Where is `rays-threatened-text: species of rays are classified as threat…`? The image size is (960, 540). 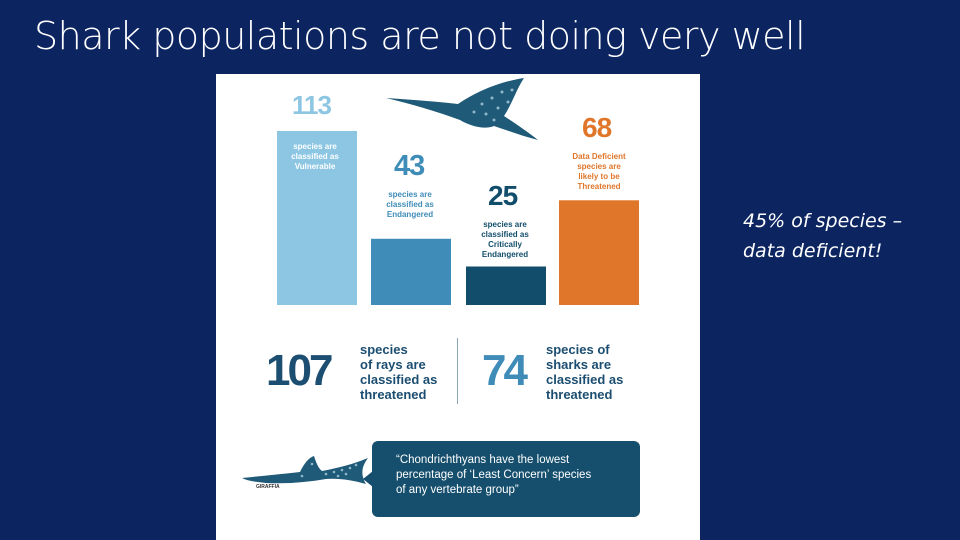
rays-threatened-text: species of rays are classified as threat… is located at coordinates (399, 372).